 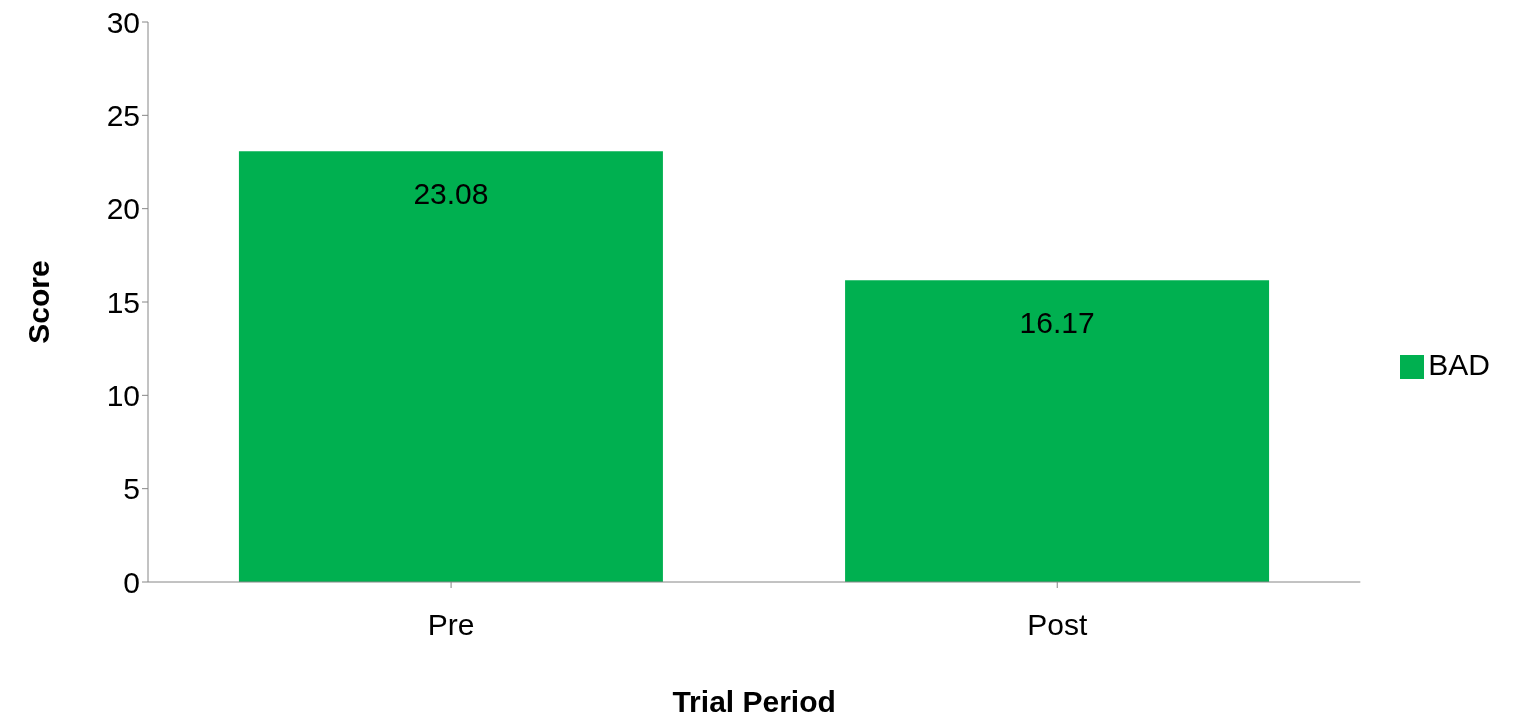 I want to click on y-tick-label: 30, so click(x=123, y=22).